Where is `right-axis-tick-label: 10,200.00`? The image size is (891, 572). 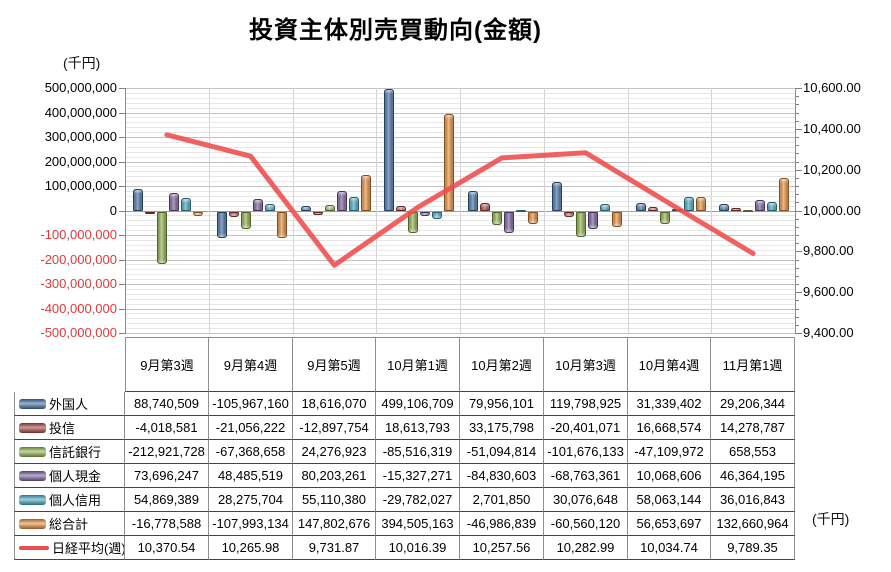
right-axis-tick-label: 10,200.00 is located at coordinates (832, 169).